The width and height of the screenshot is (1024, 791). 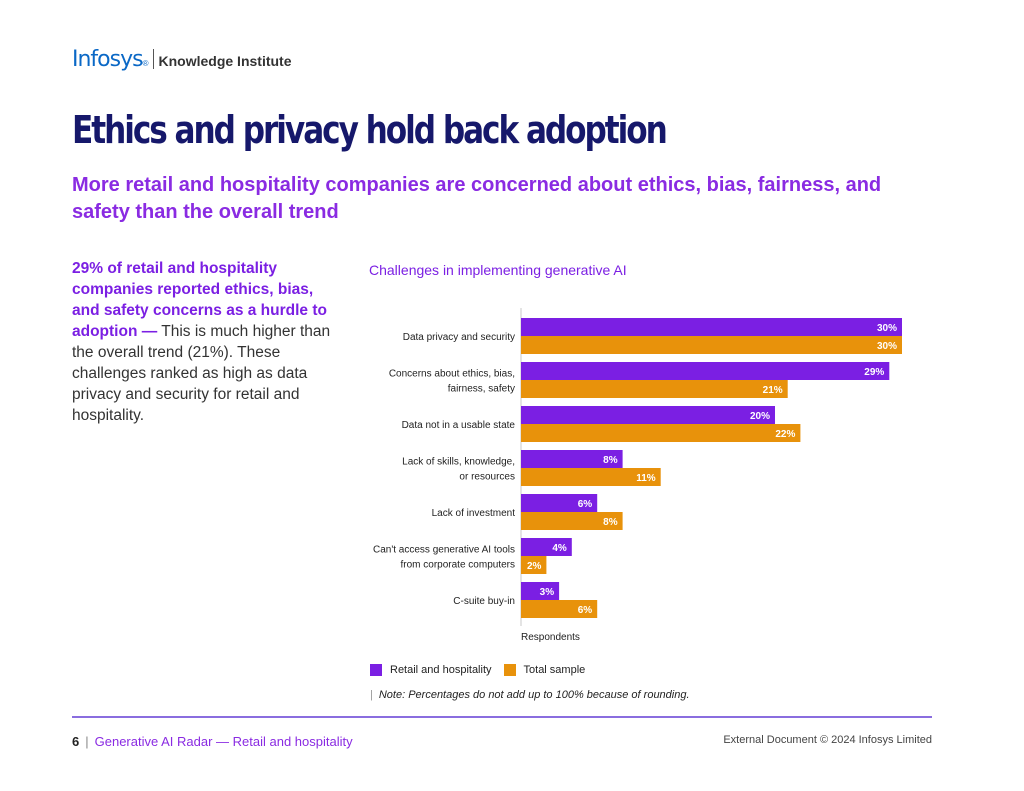 I want to click on data-label: 4%, so click(x=559, y=548).